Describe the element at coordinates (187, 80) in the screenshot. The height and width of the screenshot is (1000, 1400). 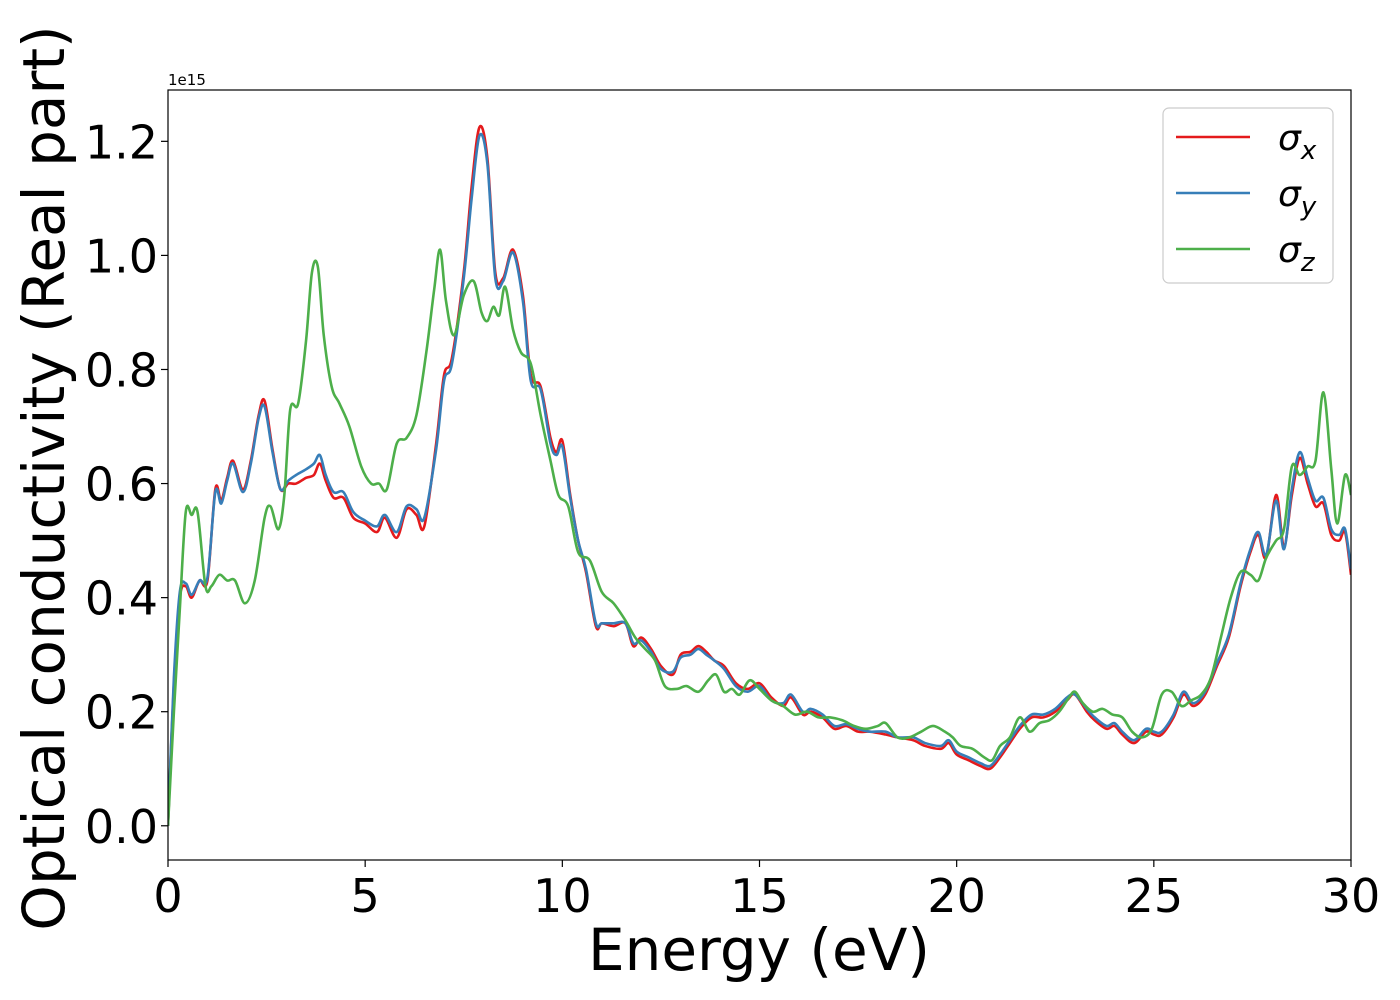
I see `y-offset-text: 1e15` at that location.